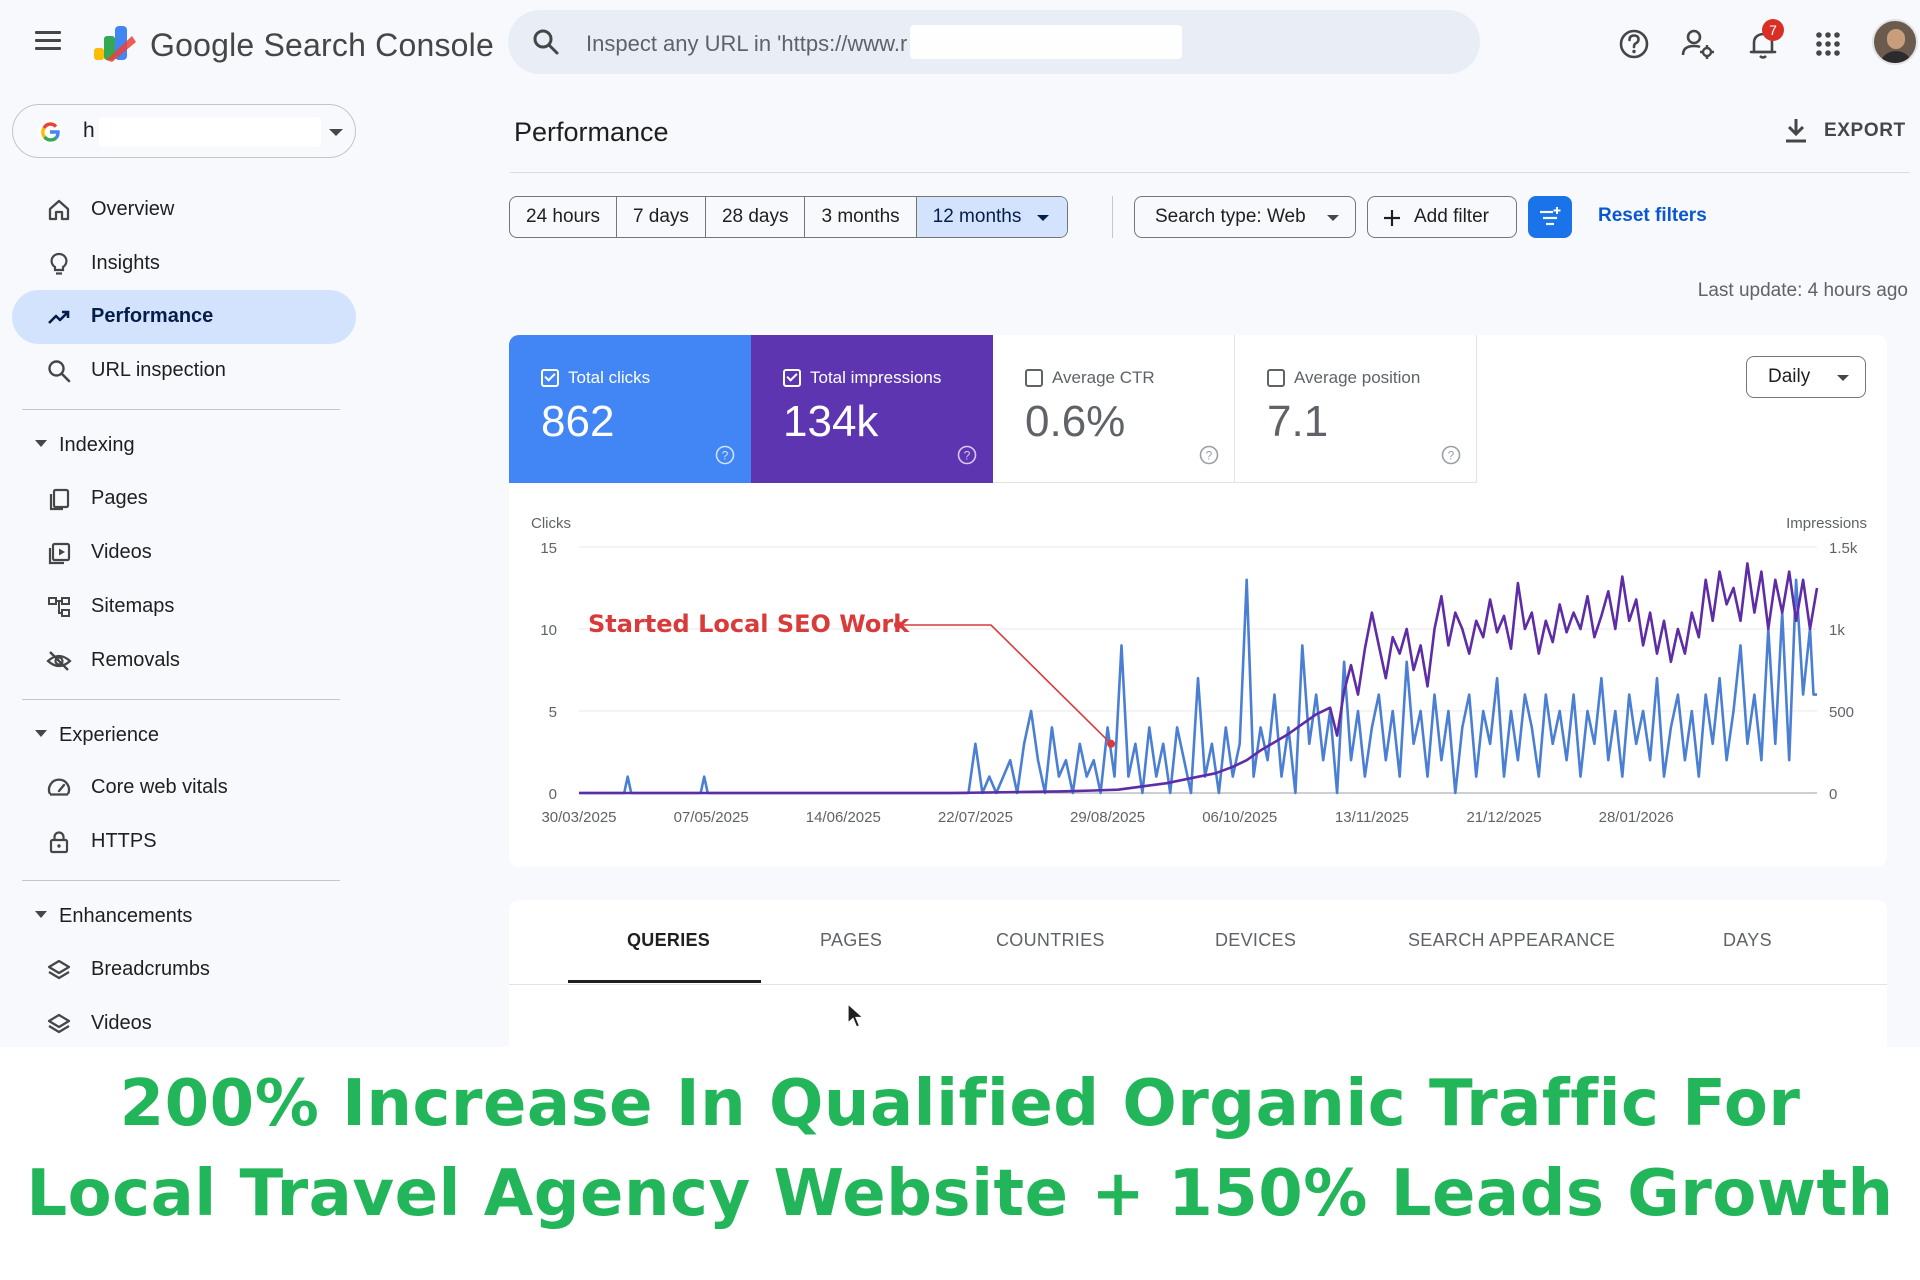  What do you see at coordinates (1245, 217) in the screenshot?
I see `search-type-dropdown: Search type: Web` at bounding box center [1245, 217].